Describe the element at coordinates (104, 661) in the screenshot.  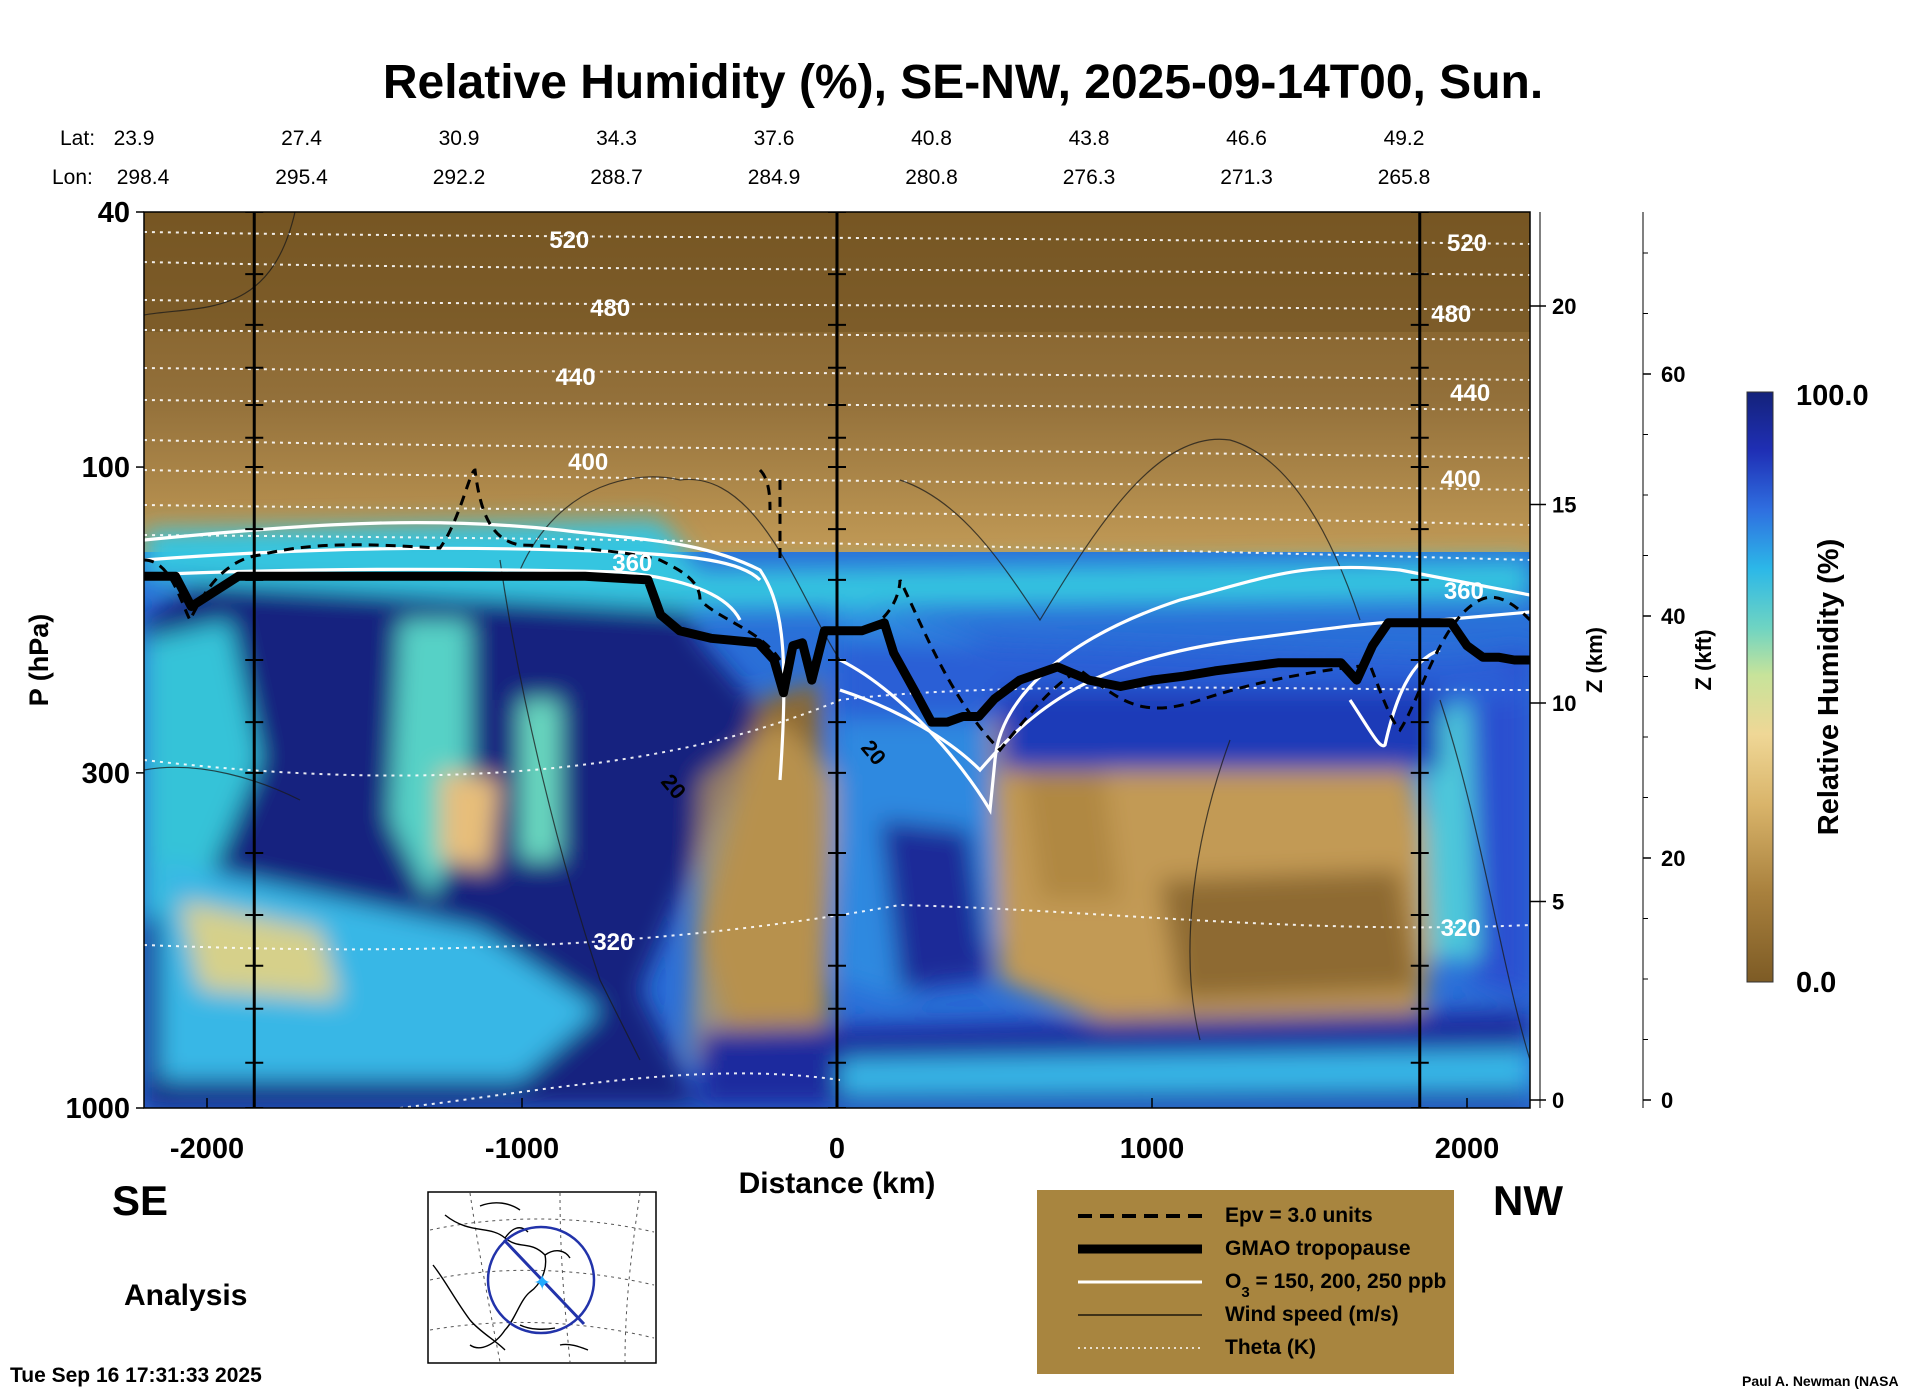
I see `y-axis: 40 100 300 1000` at that location.